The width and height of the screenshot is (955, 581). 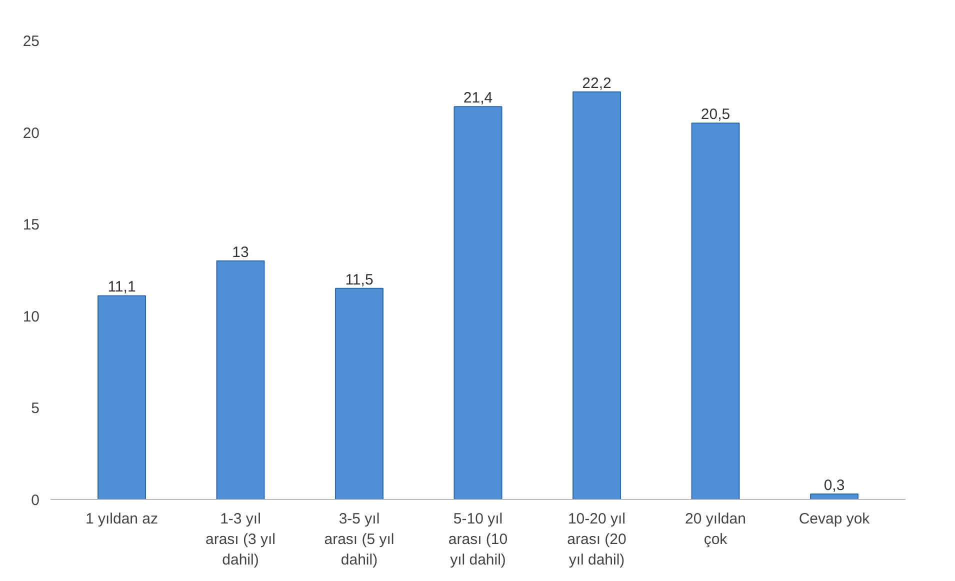 I want to click on x-tick-label: 1 yıldan az, so click(x=121, y=519).